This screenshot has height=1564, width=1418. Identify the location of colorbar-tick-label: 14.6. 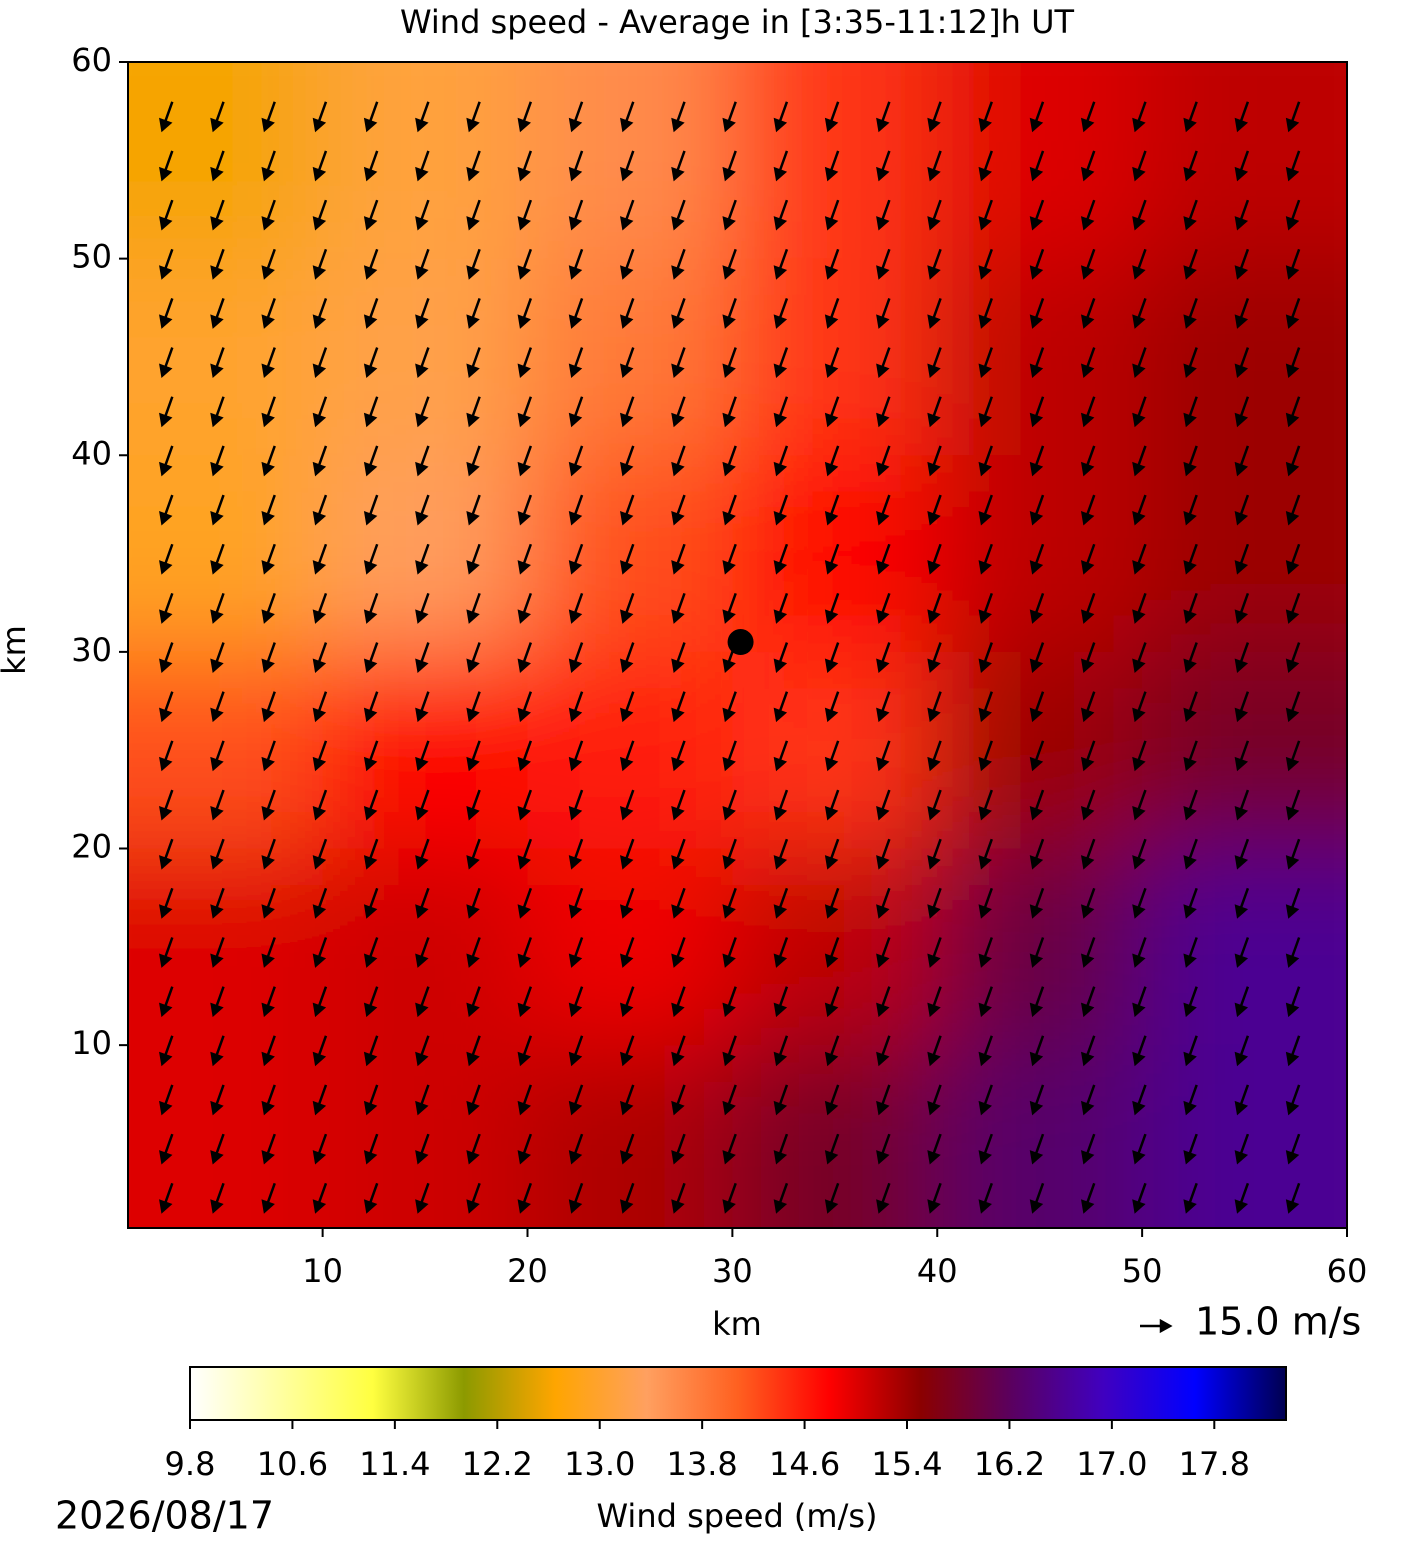
(804, 1464).